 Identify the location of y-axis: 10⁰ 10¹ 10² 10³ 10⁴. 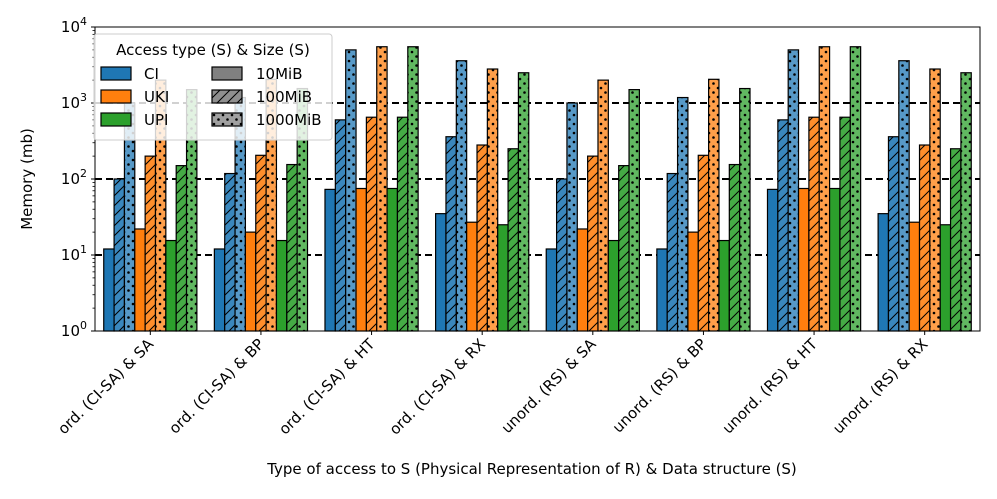
(78, 177).